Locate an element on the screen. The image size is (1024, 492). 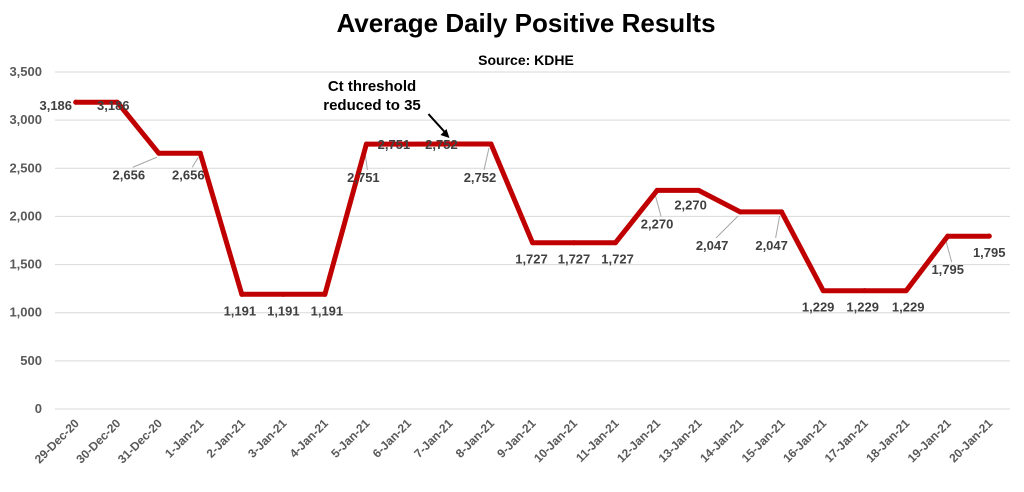
x-tick-label: 1-Jan-21 is located at coordinates (184, 438).